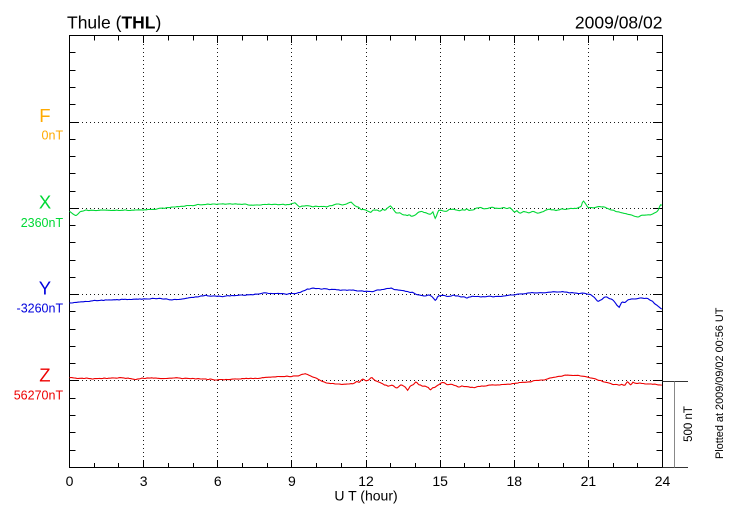 This screenshot has width=730, height=520. I want to click on svg-text: Y, so click(45, 288).